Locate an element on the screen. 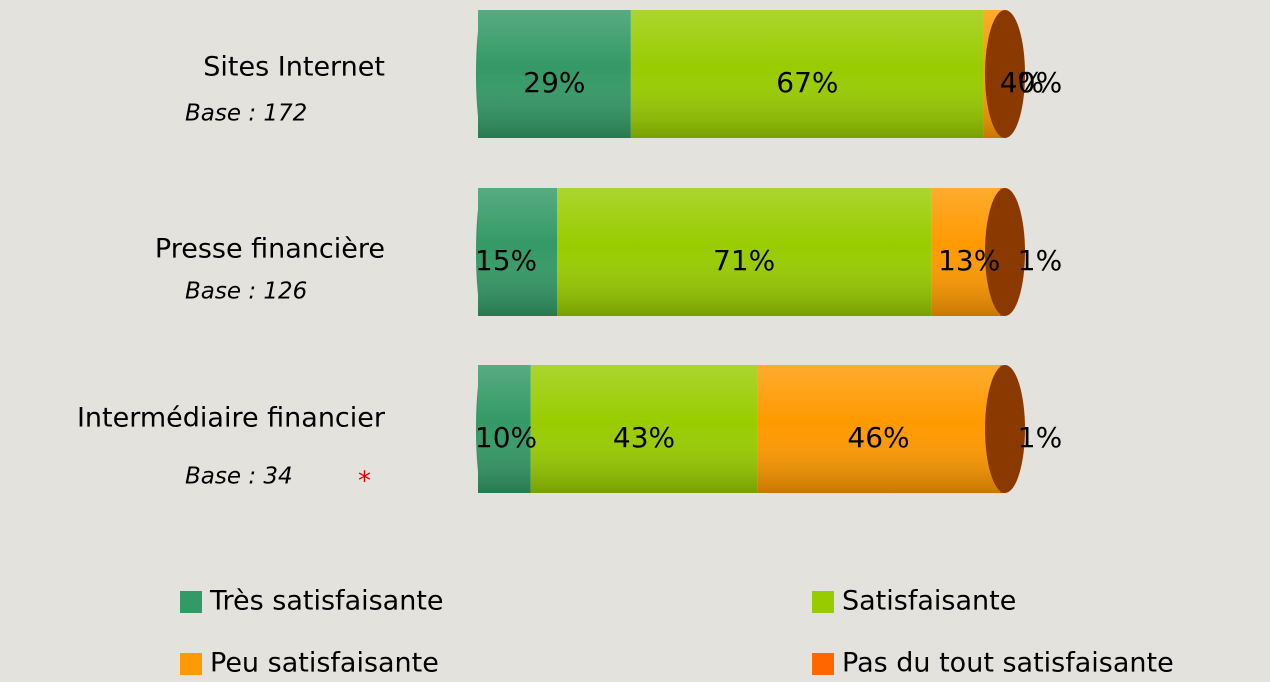  legend-label: Satisfaisante is located at coordinates (929, 601).